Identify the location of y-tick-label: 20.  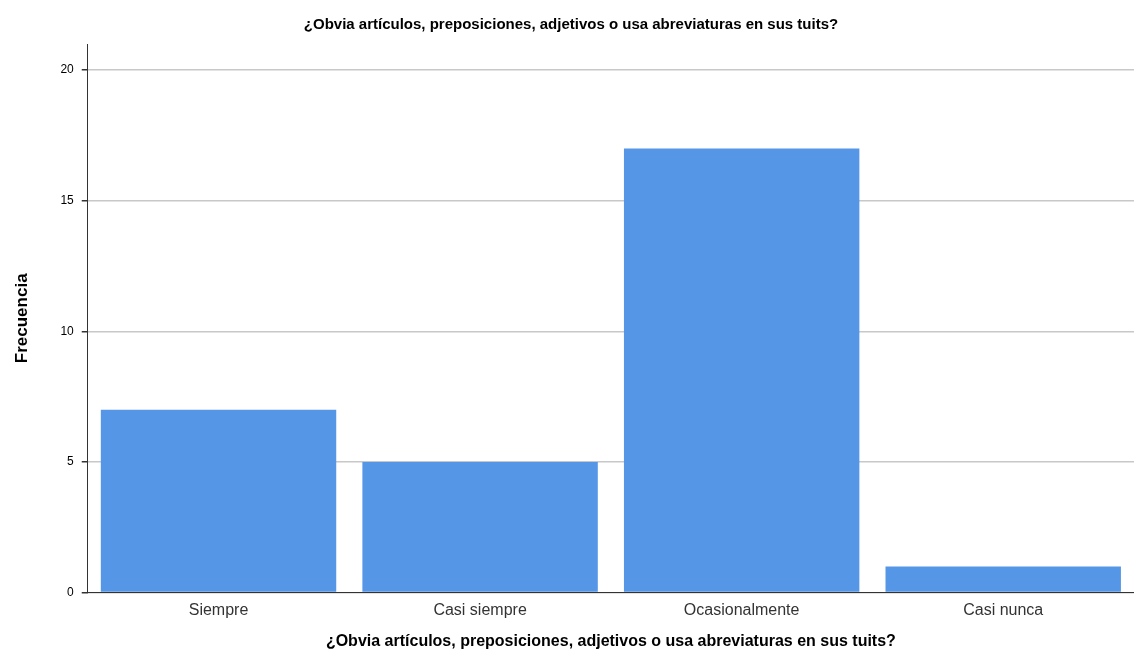
(67, 69).